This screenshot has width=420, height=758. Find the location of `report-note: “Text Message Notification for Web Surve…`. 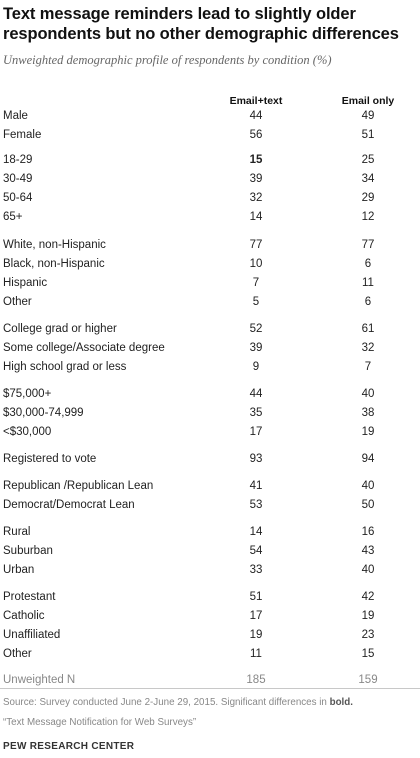

report-note: “Text Message Notification for Web Surve… is located at coordinates (100, 722).